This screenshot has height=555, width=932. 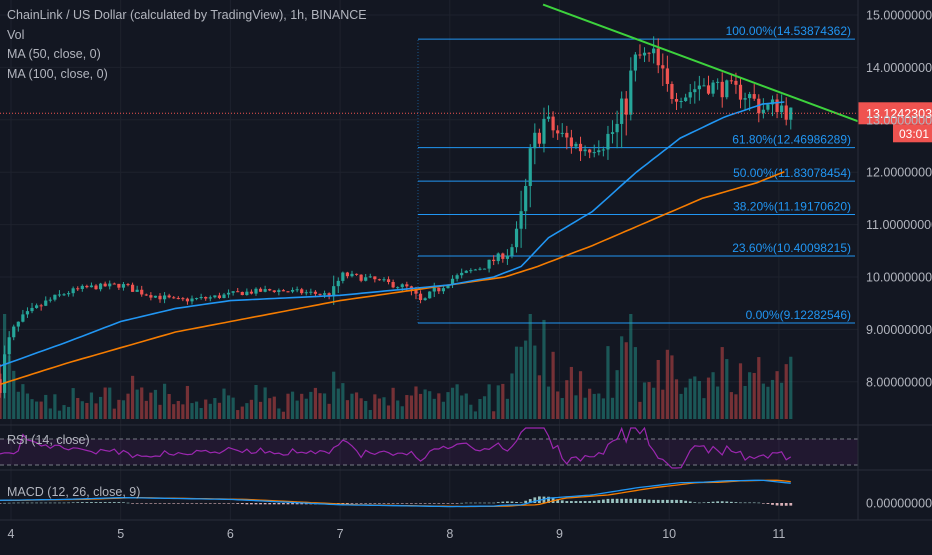 I want to click on macd-axis-label: 0.00000000, so click(x=899, y=504).